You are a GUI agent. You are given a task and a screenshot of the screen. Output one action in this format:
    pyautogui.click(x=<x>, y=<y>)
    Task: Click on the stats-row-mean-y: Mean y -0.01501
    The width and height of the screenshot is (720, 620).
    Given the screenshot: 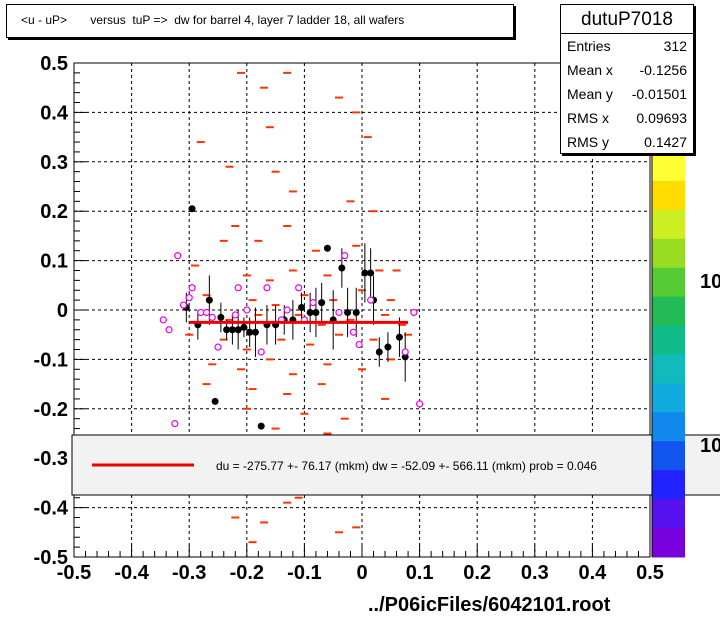 What is the action you would take?
    pyautogui.click(x=627, y=94)
    